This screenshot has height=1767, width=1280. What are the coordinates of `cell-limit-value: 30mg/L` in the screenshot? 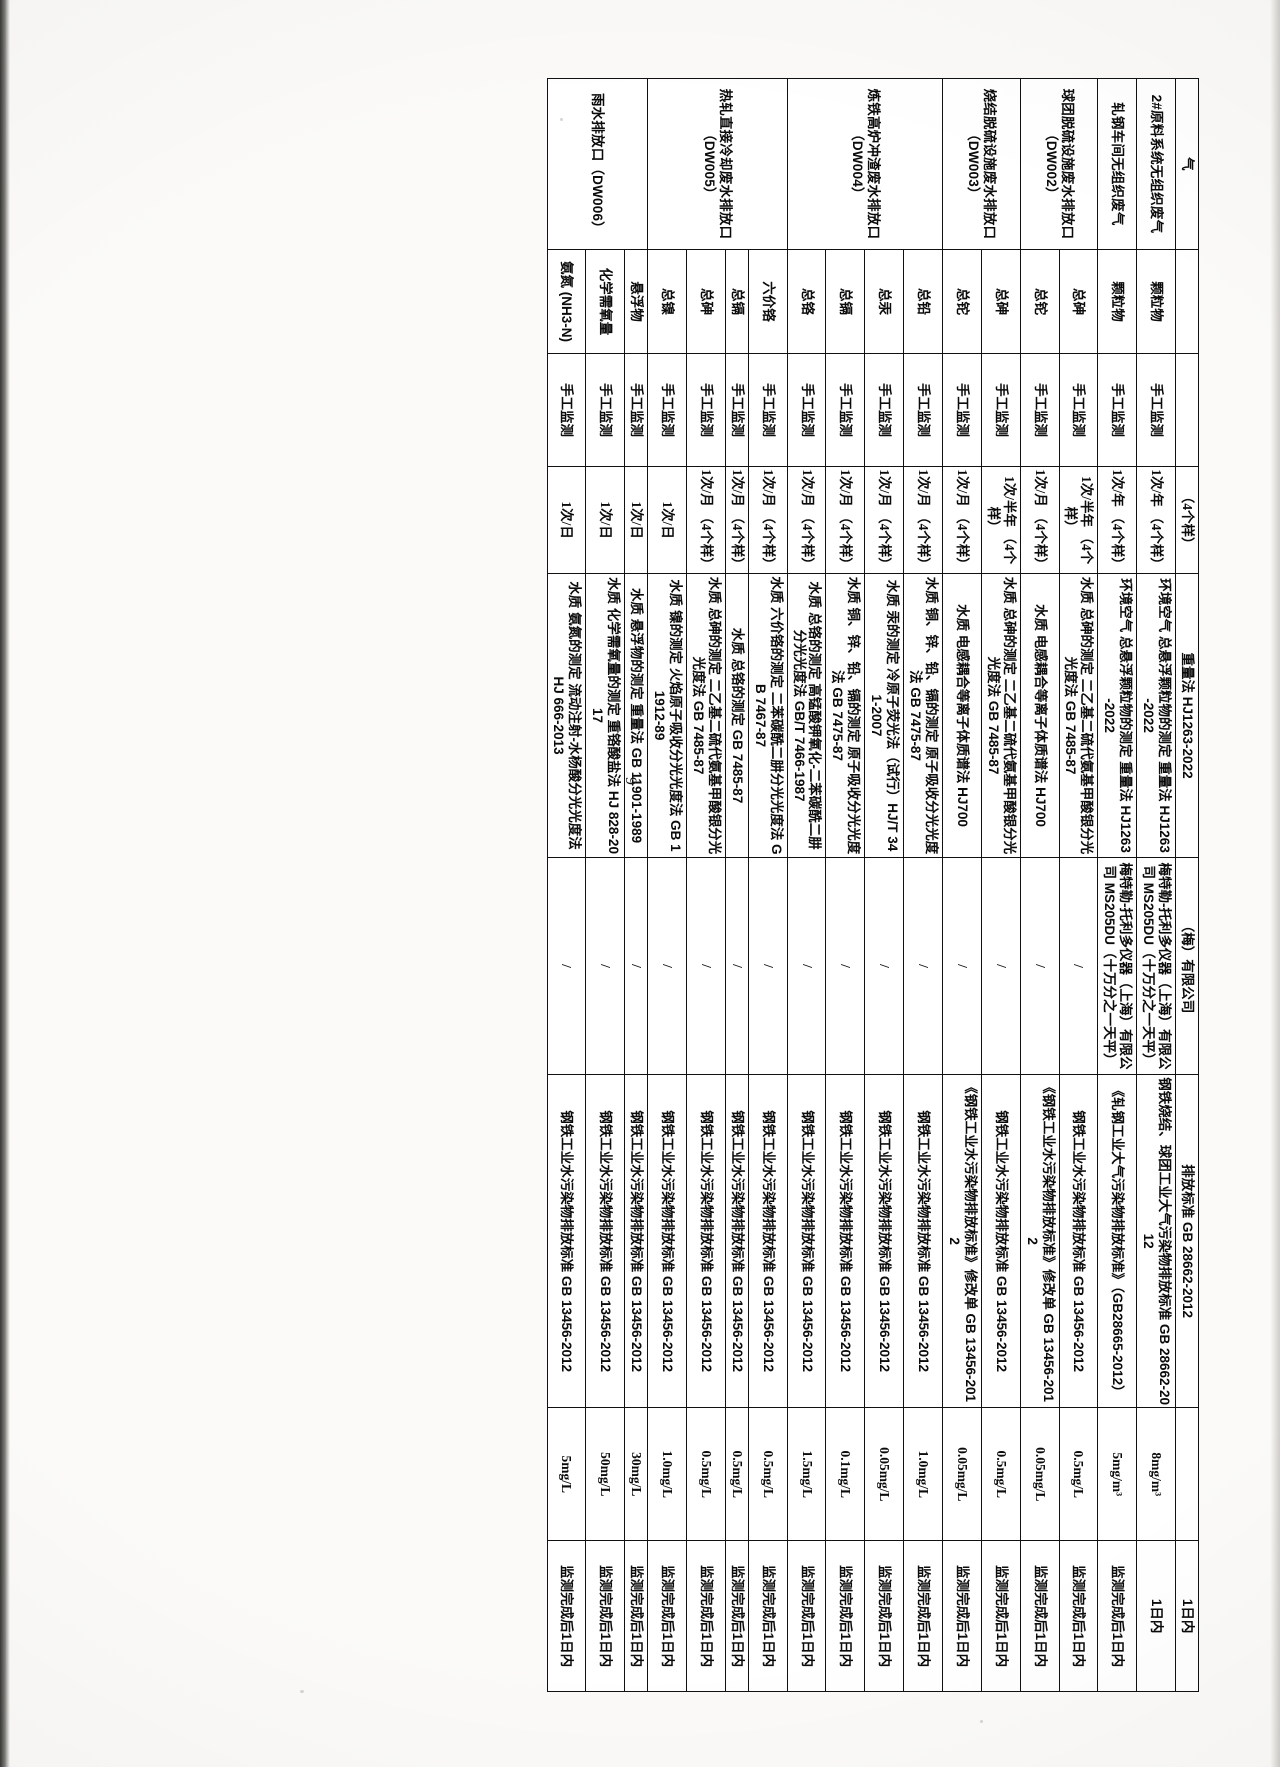 It's located at (636, 1474).